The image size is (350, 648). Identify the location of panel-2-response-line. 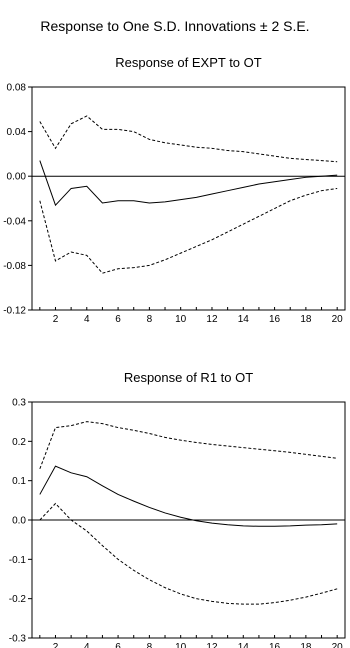
(188, 496).